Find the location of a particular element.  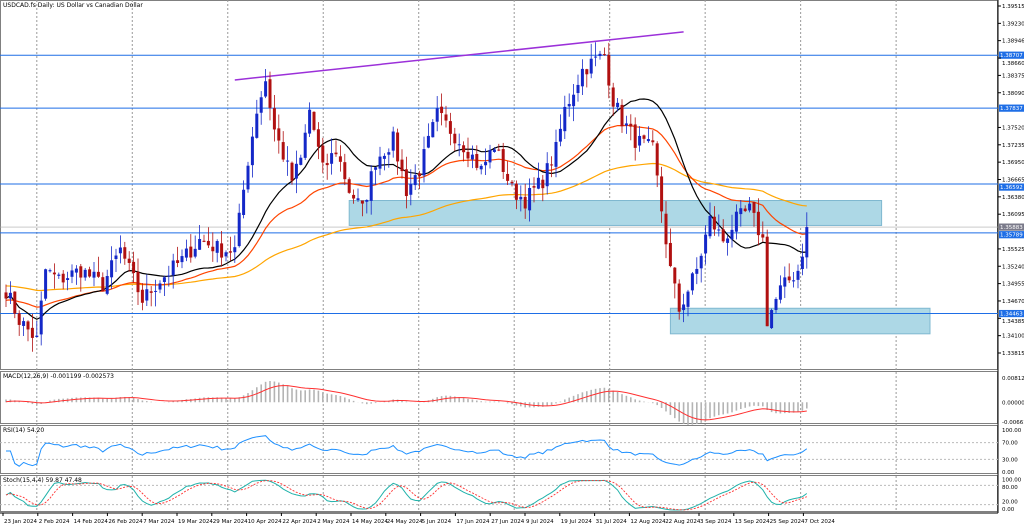

rsi-tick-label: 100.00 is located at coordinates (1012, 431).